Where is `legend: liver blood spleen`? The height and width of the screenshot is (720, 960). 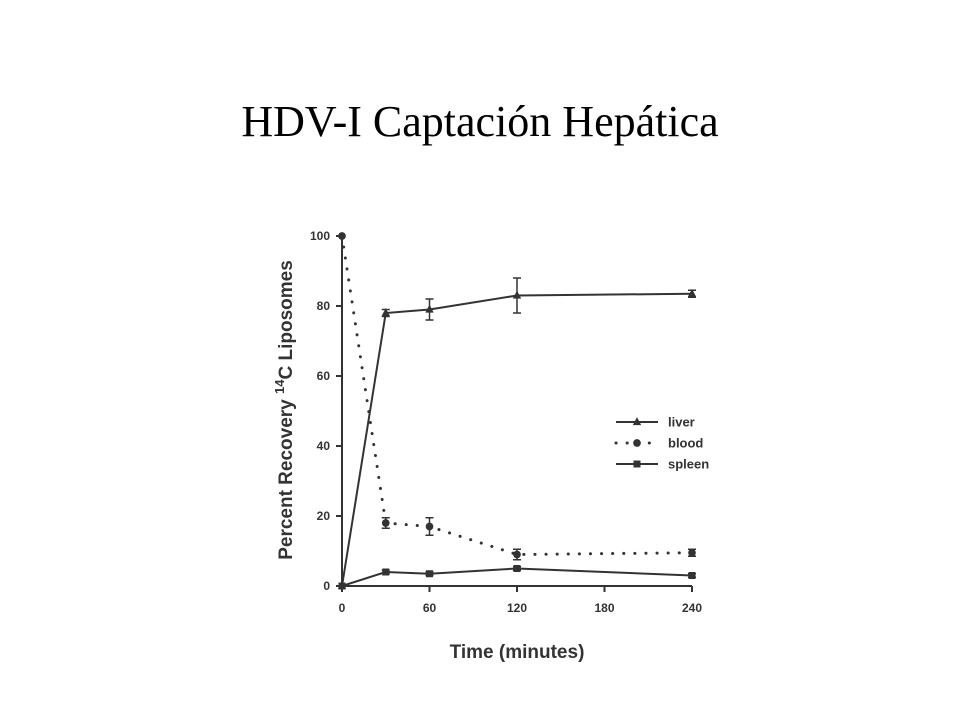 legend: liver blood spleen is located at coordinates (661, 443).